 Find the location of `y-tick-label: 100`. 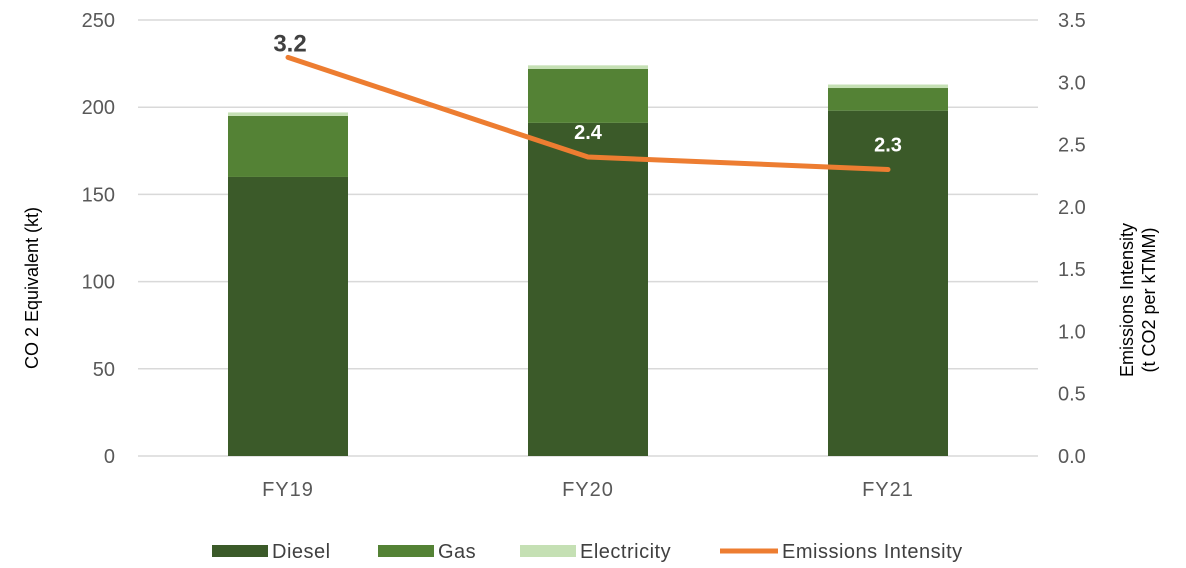

y-tick-label: 100 is located at coordinates (98, 283).